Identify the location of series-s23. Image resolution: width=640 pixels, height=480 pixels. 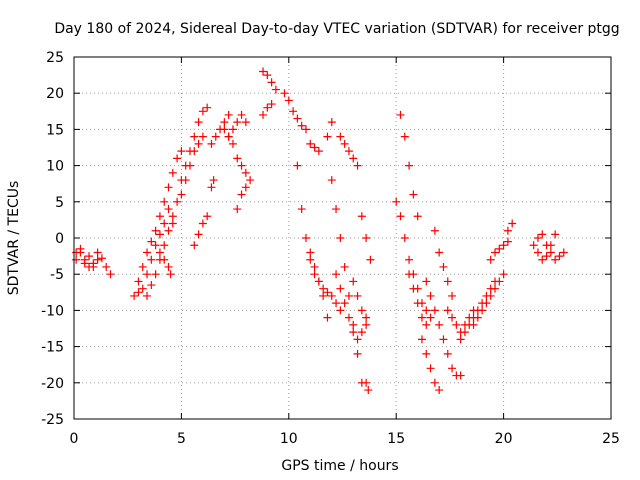
(346, 281).